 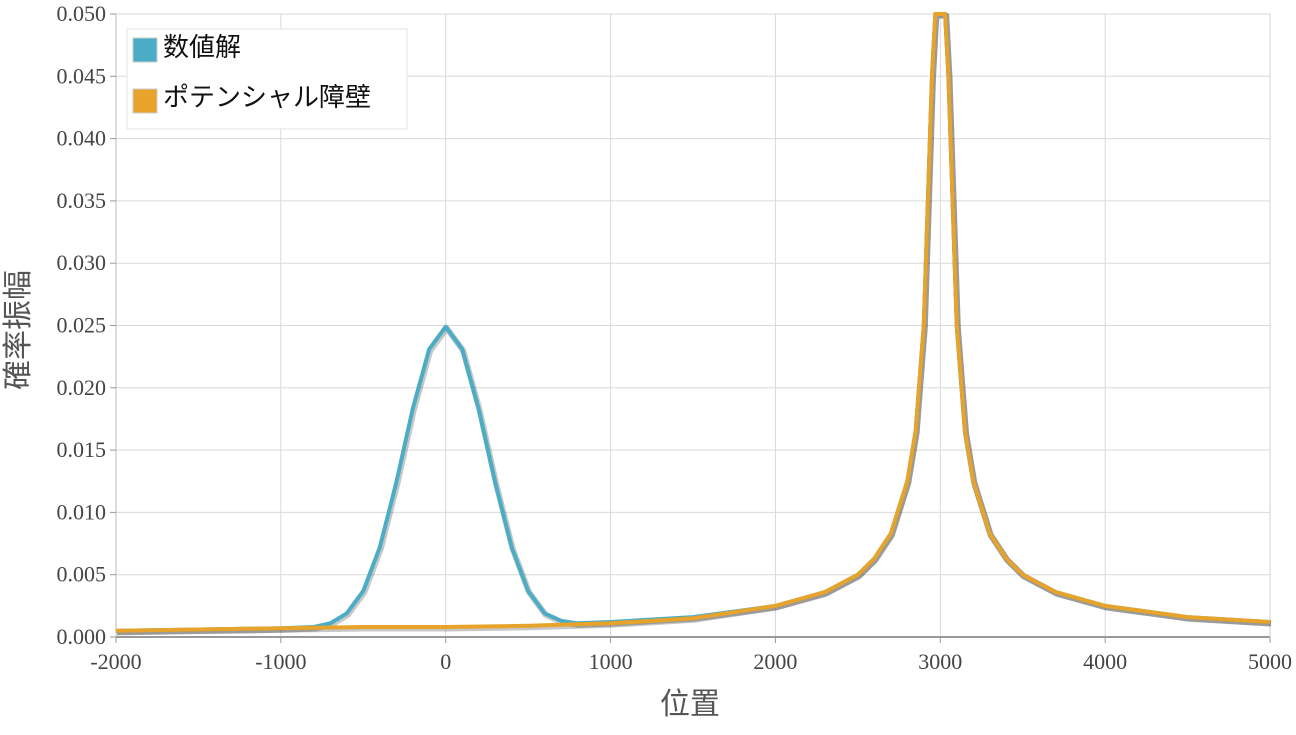 I want to click on y-tick-label: 0.045, so click(x=82, y=75).